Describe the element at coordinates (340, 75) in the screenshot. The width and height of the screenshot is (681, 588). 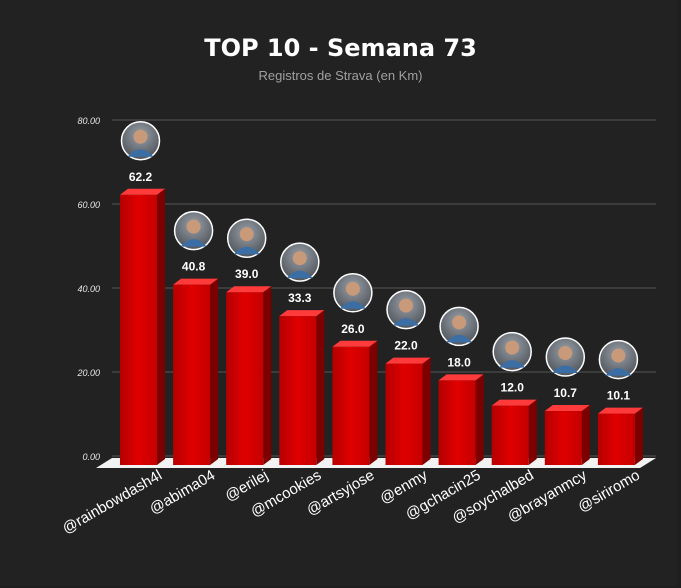
I see `chart-subtitle: Registros de Strava (en Km)` at that location.